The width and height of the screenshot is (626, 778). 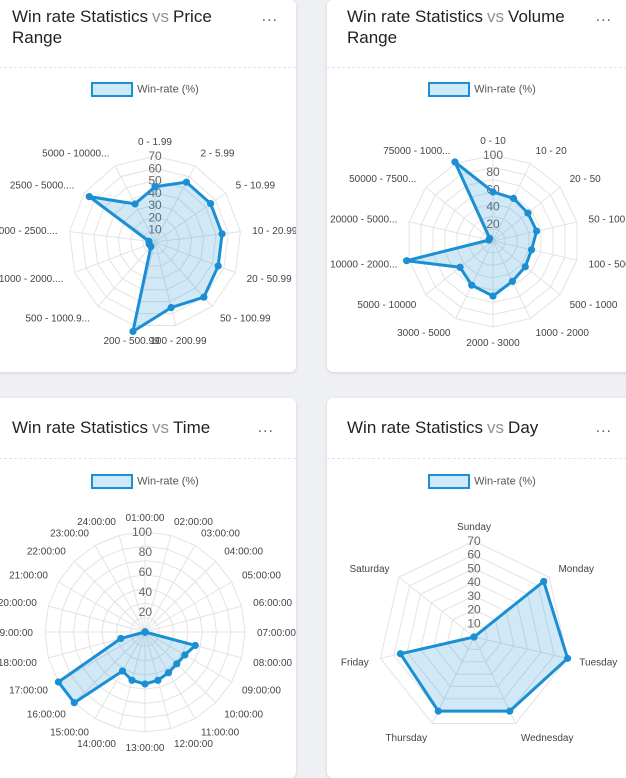 What do you see at coordinates (69, 533) in the screenshot?
I see `axis-category-label: 23:00:00` at bounding box center [69, 533].